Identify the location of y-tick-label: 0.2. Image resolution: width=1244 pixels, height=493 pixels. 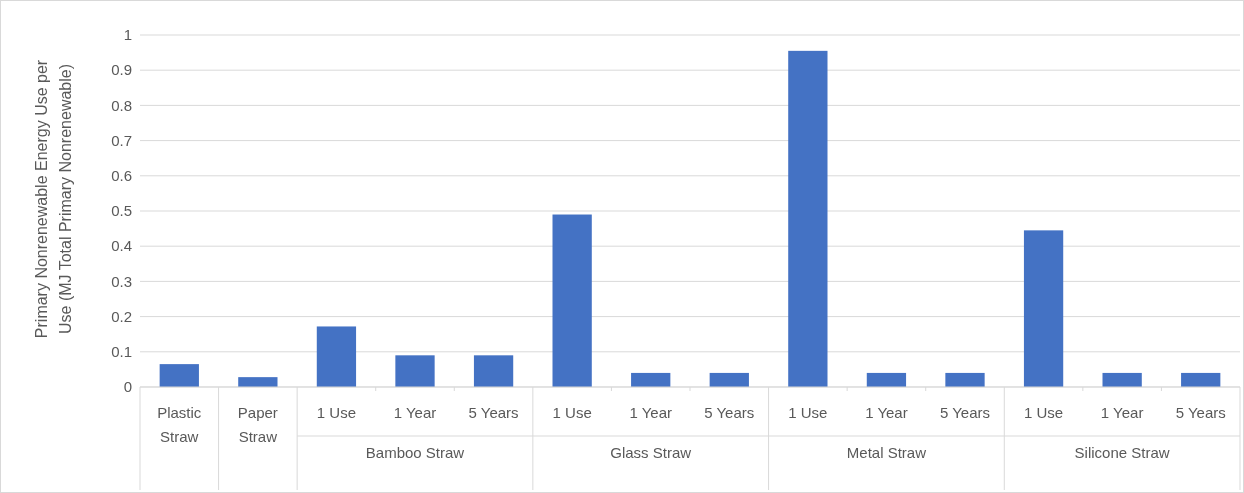
(121, 316).